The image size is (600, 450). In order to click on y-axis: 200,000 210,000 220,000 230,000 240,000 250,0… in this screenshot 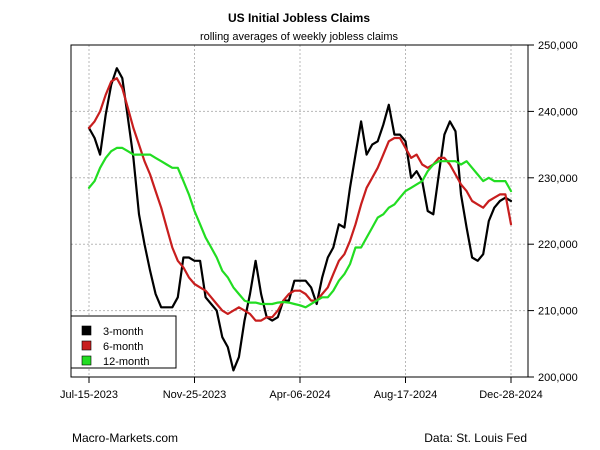, I will do `click(553, 212)`.